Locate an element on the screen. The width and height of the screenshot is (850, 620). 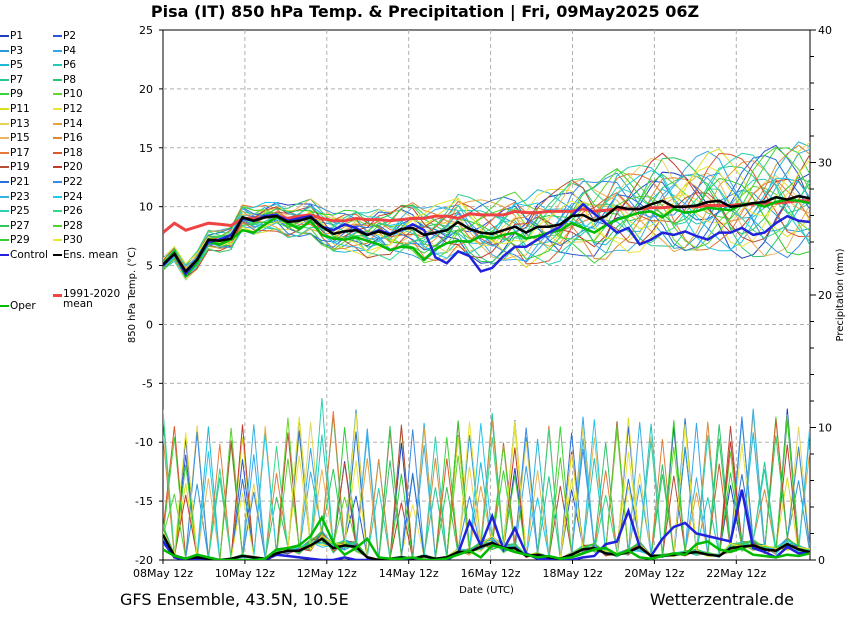
legend-item: P11 is located at coordinates (15, 109).